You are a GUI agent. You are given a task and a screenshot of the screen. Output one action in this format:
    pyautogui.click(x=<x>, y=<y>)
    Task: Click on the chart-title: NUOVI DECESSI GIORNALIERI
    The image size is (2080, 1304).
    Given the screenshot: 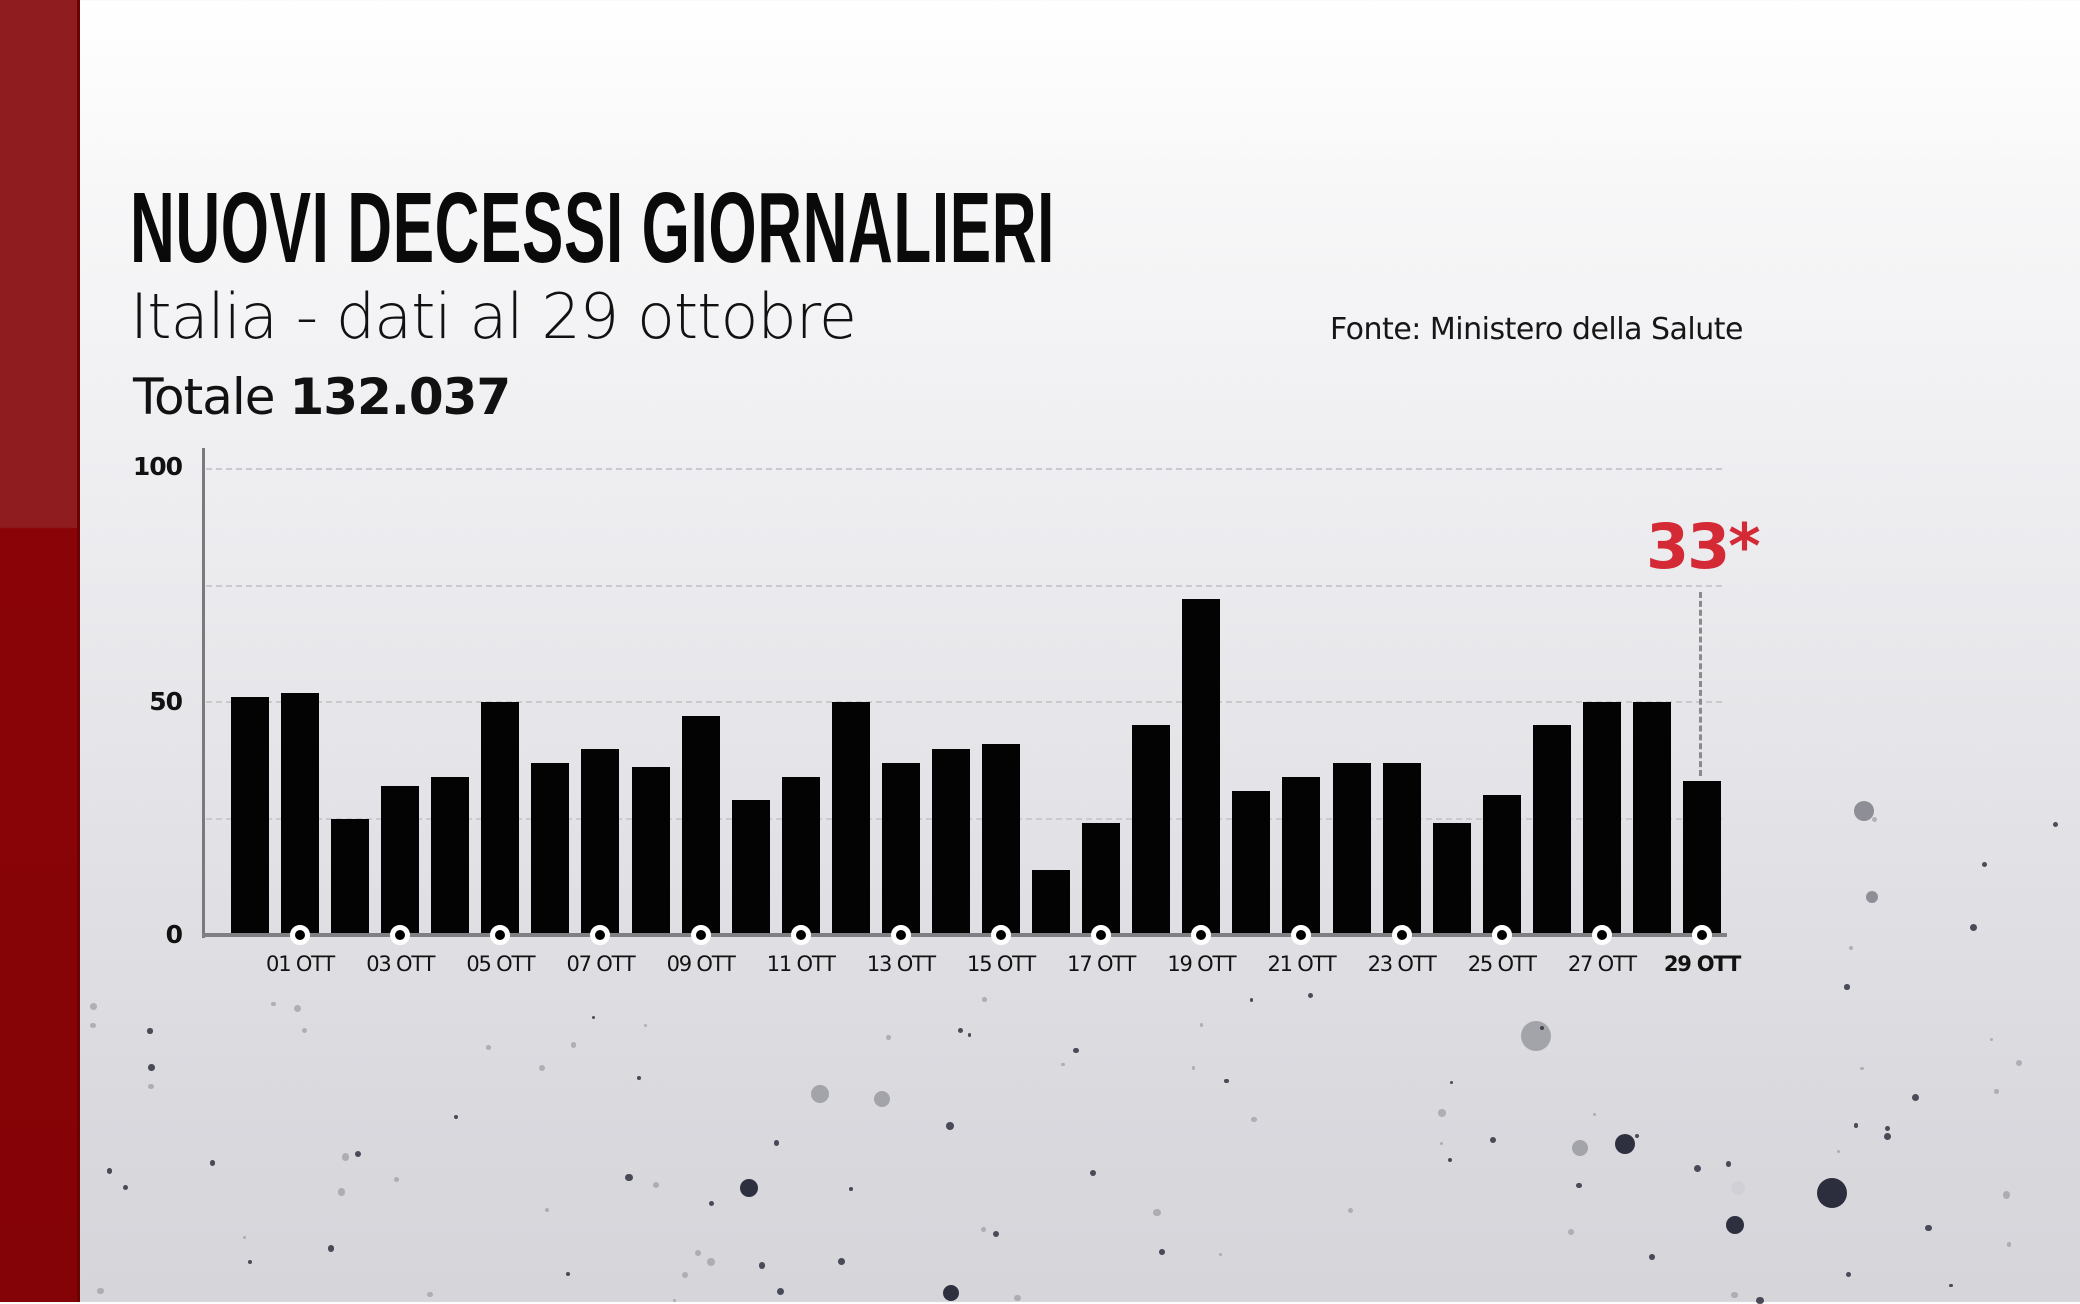 What is the action you would take?
    pyautogui.click(x=592, y=228)
    